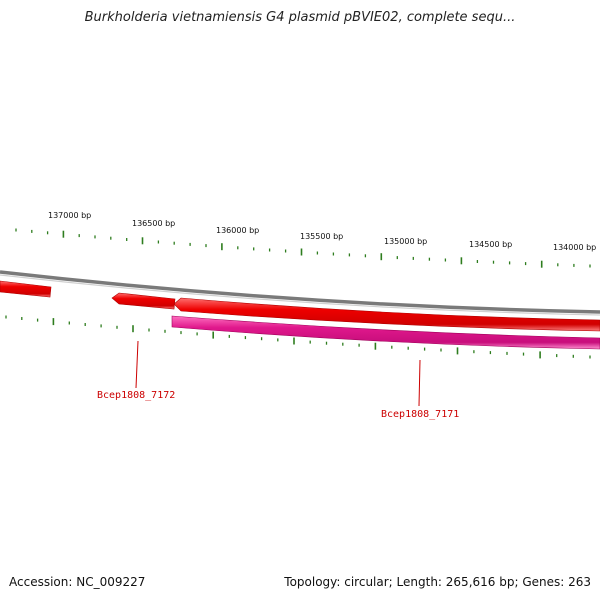 The image size is (600, 600). What do you see at coordinates (420, 414) in the screenshot?
I see `gene-label-bcep1808-7171: Bcep1808_7171` at bounding box center [420, 414].